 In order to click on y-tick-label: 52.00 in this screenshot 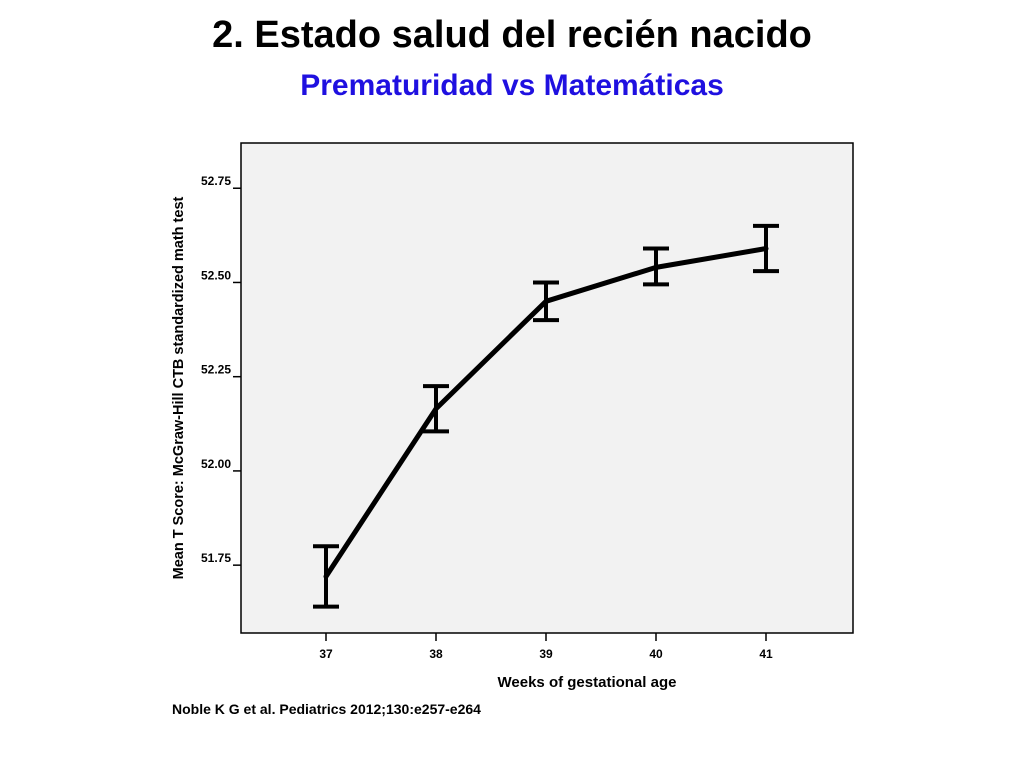, I will do `click(216, 464)`.